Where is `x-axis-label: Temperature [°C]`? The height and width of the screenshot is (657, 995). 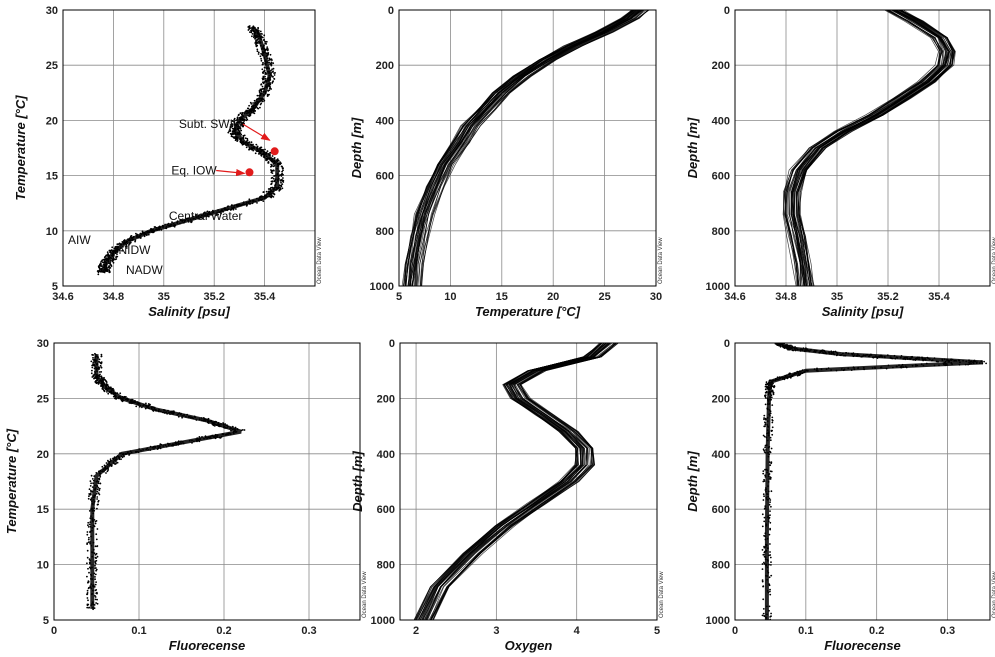 x-axis-label: Temperature [°C] is located at coordinates (528, 311).